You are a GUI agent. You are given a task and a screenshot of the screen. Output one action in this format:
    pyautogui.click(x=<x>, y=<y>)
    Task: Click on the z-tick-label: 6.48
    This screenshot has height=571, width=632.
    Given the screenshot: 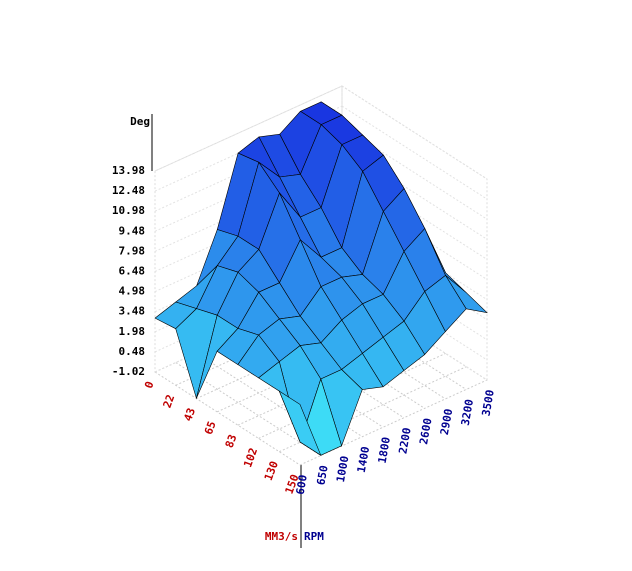 What is the action you would take?
    pyautogui.click(x=132, y=271)
    